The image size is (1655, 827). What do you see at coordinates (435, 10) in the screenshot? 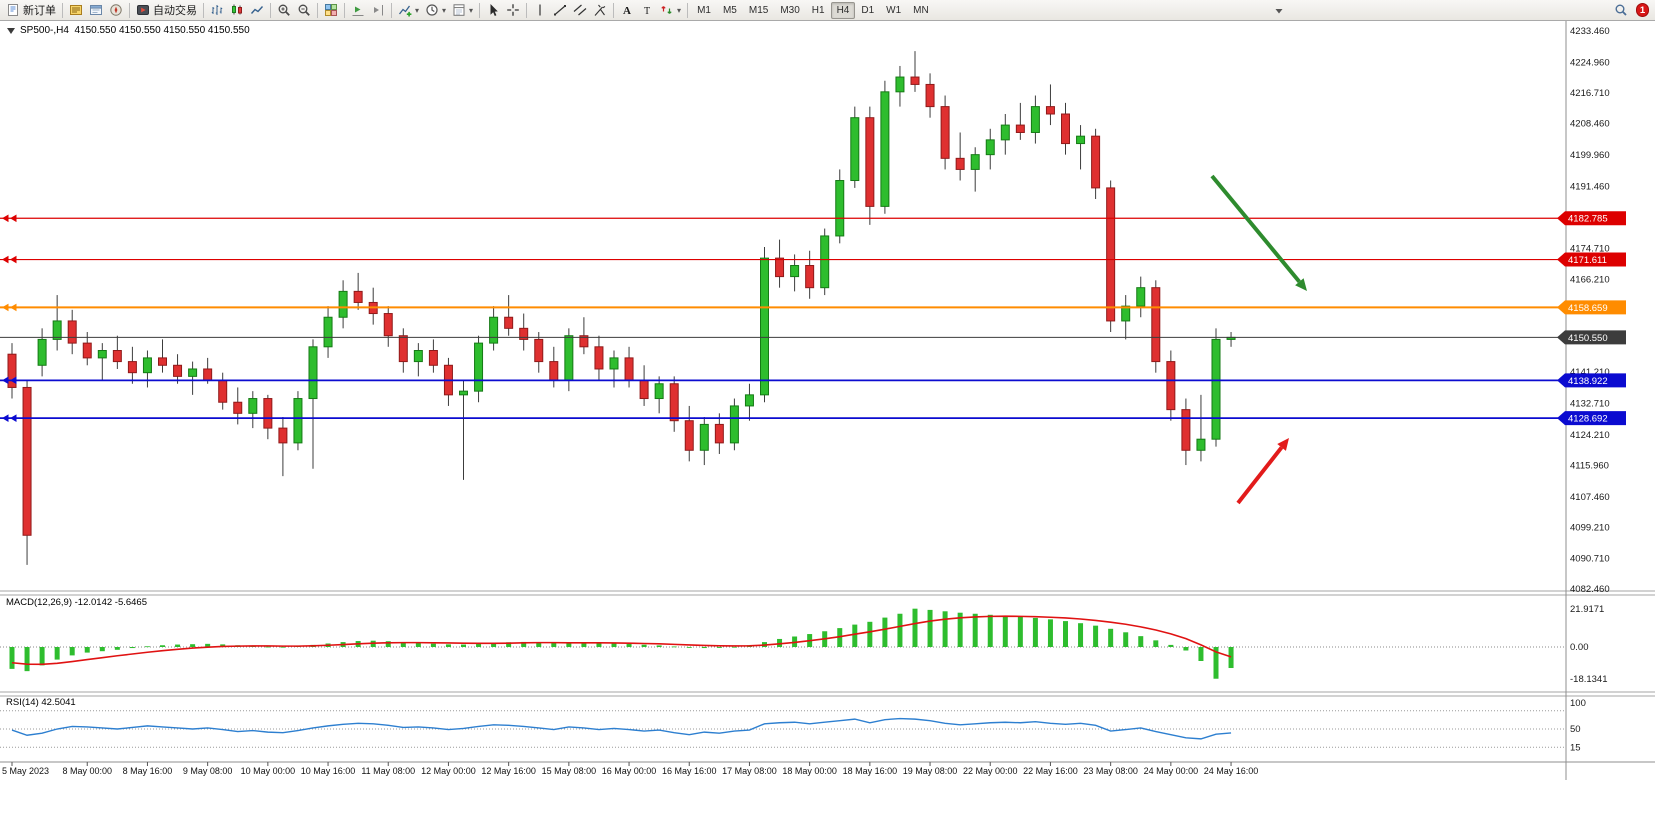
I see `periods-button: ▾` at bounding box center [435, 10].